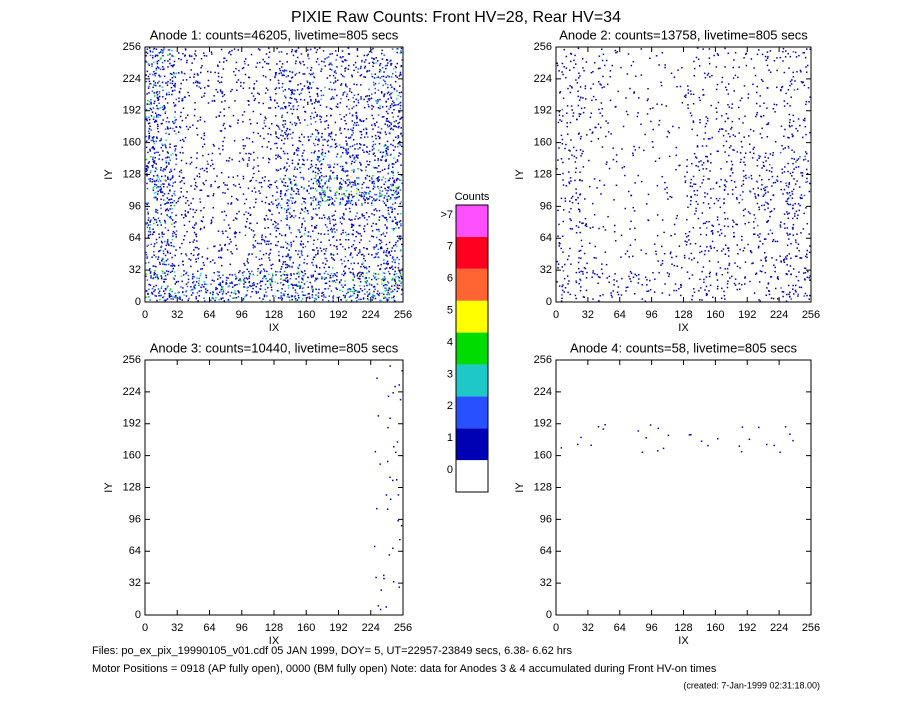  What do you see at coordinates (132, 111) in the screenshot?
I see `y-tick-label: 192` at bounding box center [132, 111].